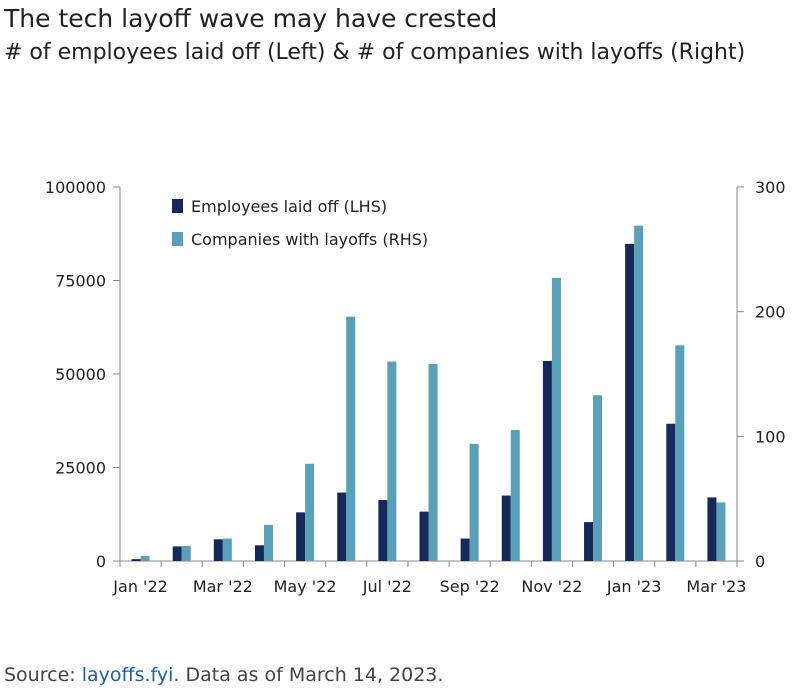  What do you see at coordinates (308, 675) in the screenshot?
I see `source-date-note: . Data as of March 14, 2023.` at bounding box center [308, 675].